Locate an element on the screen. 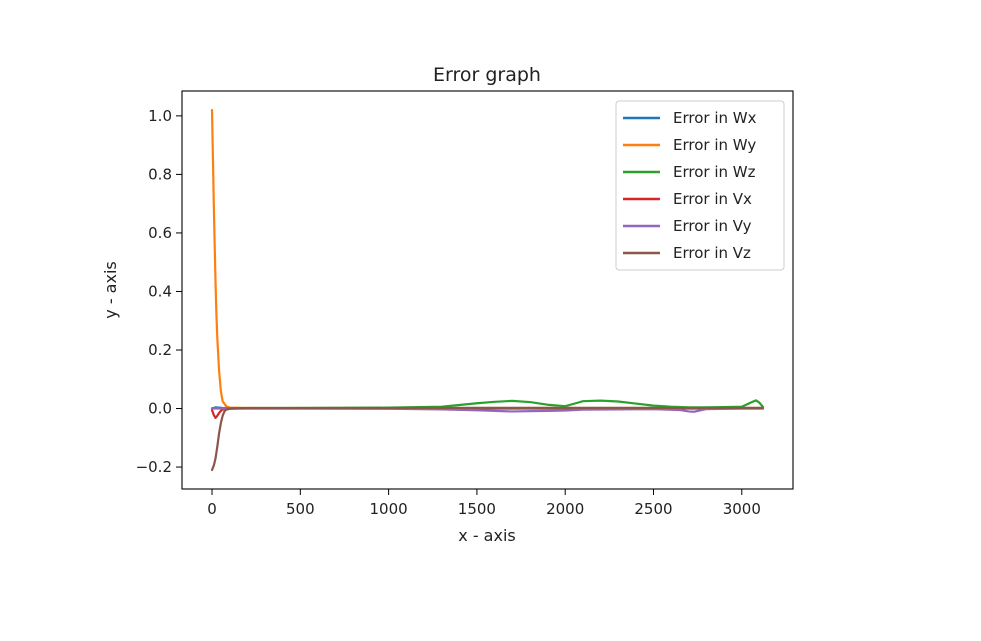 The height and width of the screenshot is (641, 981). y-tick-label-1: 0.0 is located at coordinates (160, 409).